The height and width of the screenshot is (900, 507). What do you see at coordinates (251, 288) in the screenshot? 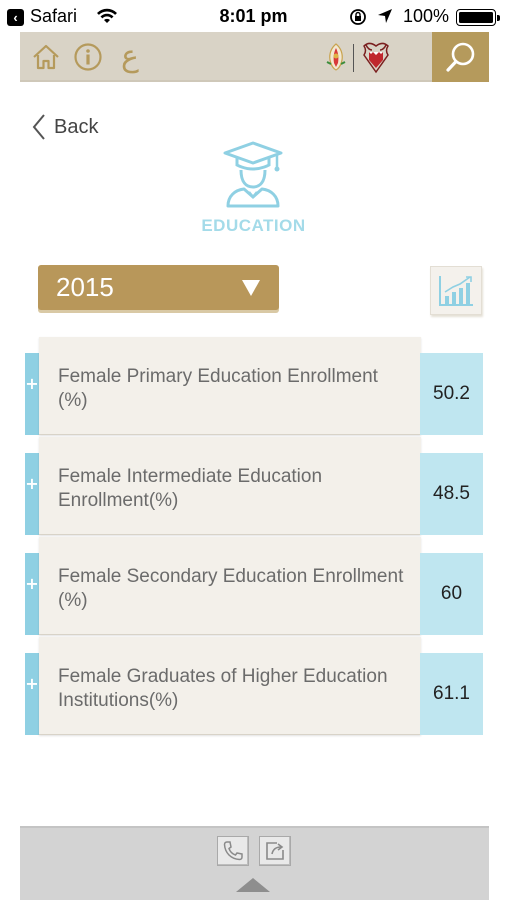
I see `caret-down-icon` at bounding box center [251, 288].